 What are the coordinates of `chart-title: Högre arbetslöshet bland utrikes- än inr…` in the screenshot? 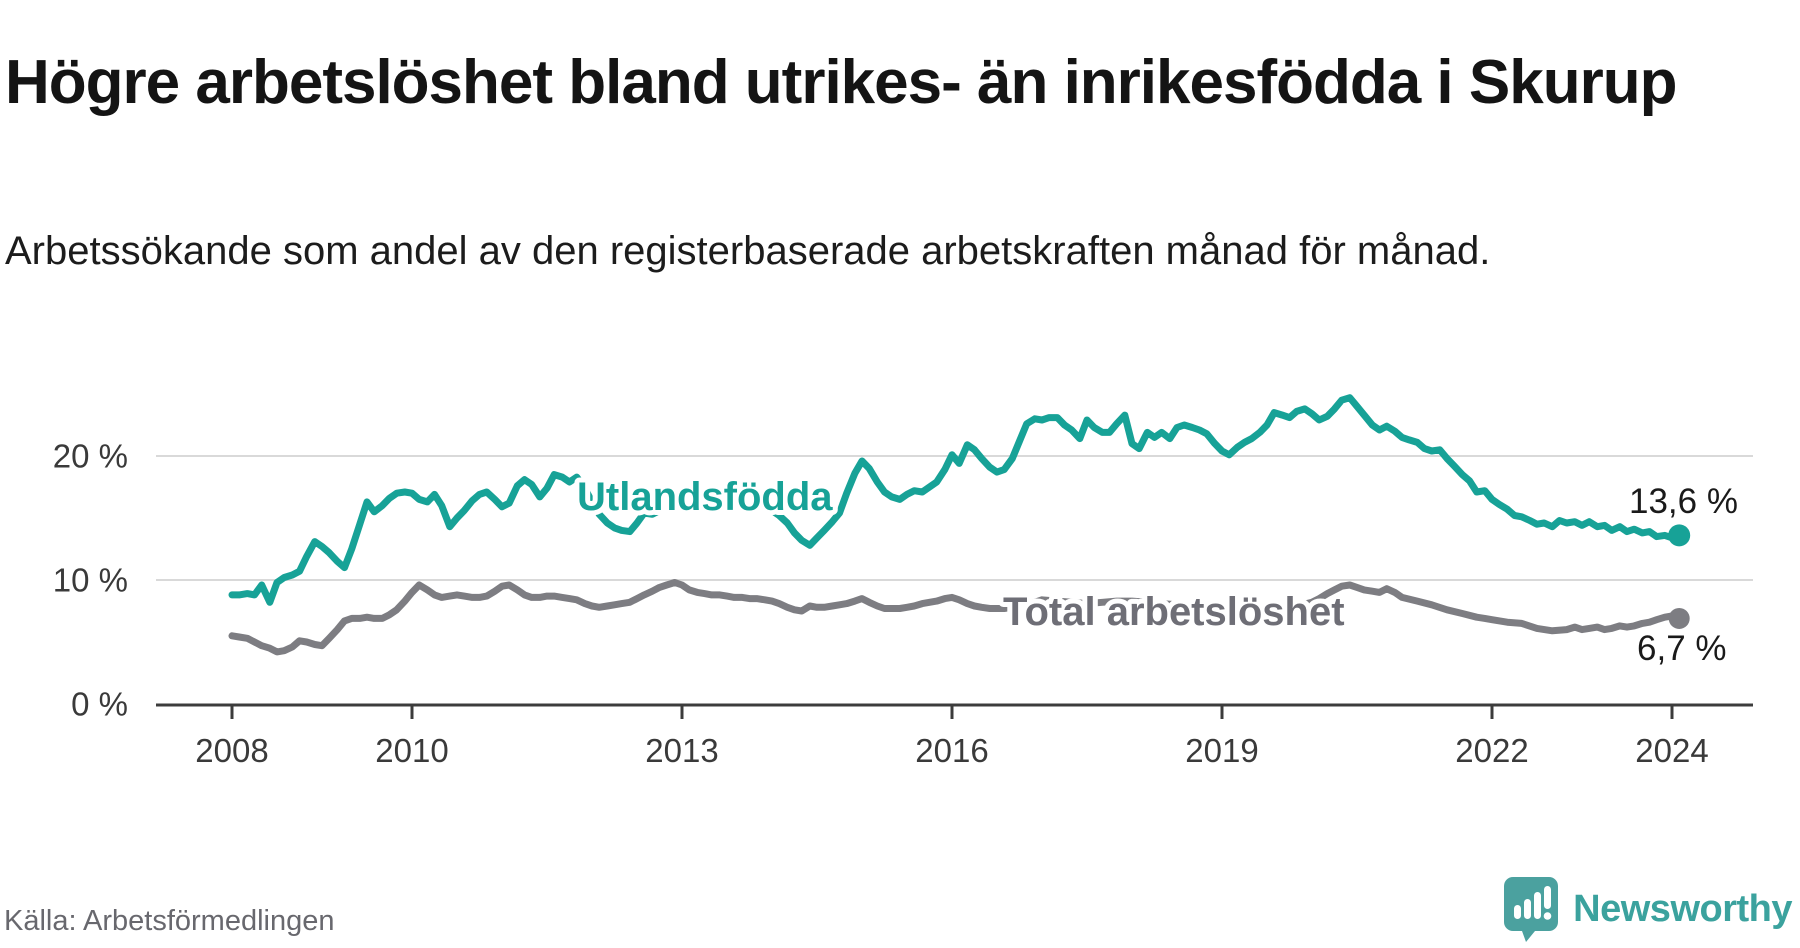 It's located at (841, 82).